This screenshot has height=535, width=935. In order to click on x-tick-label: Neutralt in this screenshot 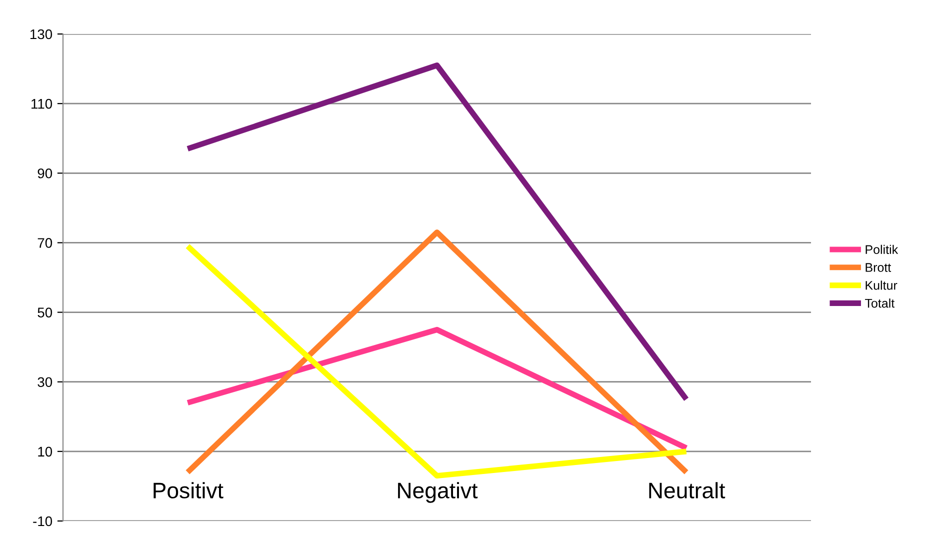, I will do `click(687, 490)`.